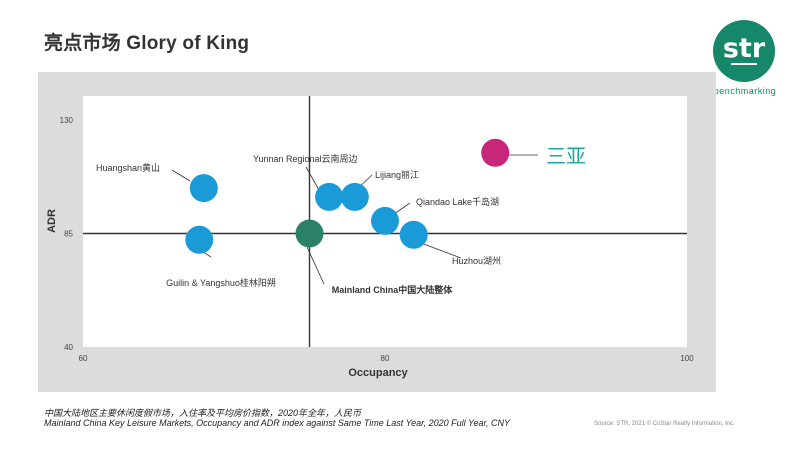  I want to click on y-tick-label: 130, so click(67, 120).